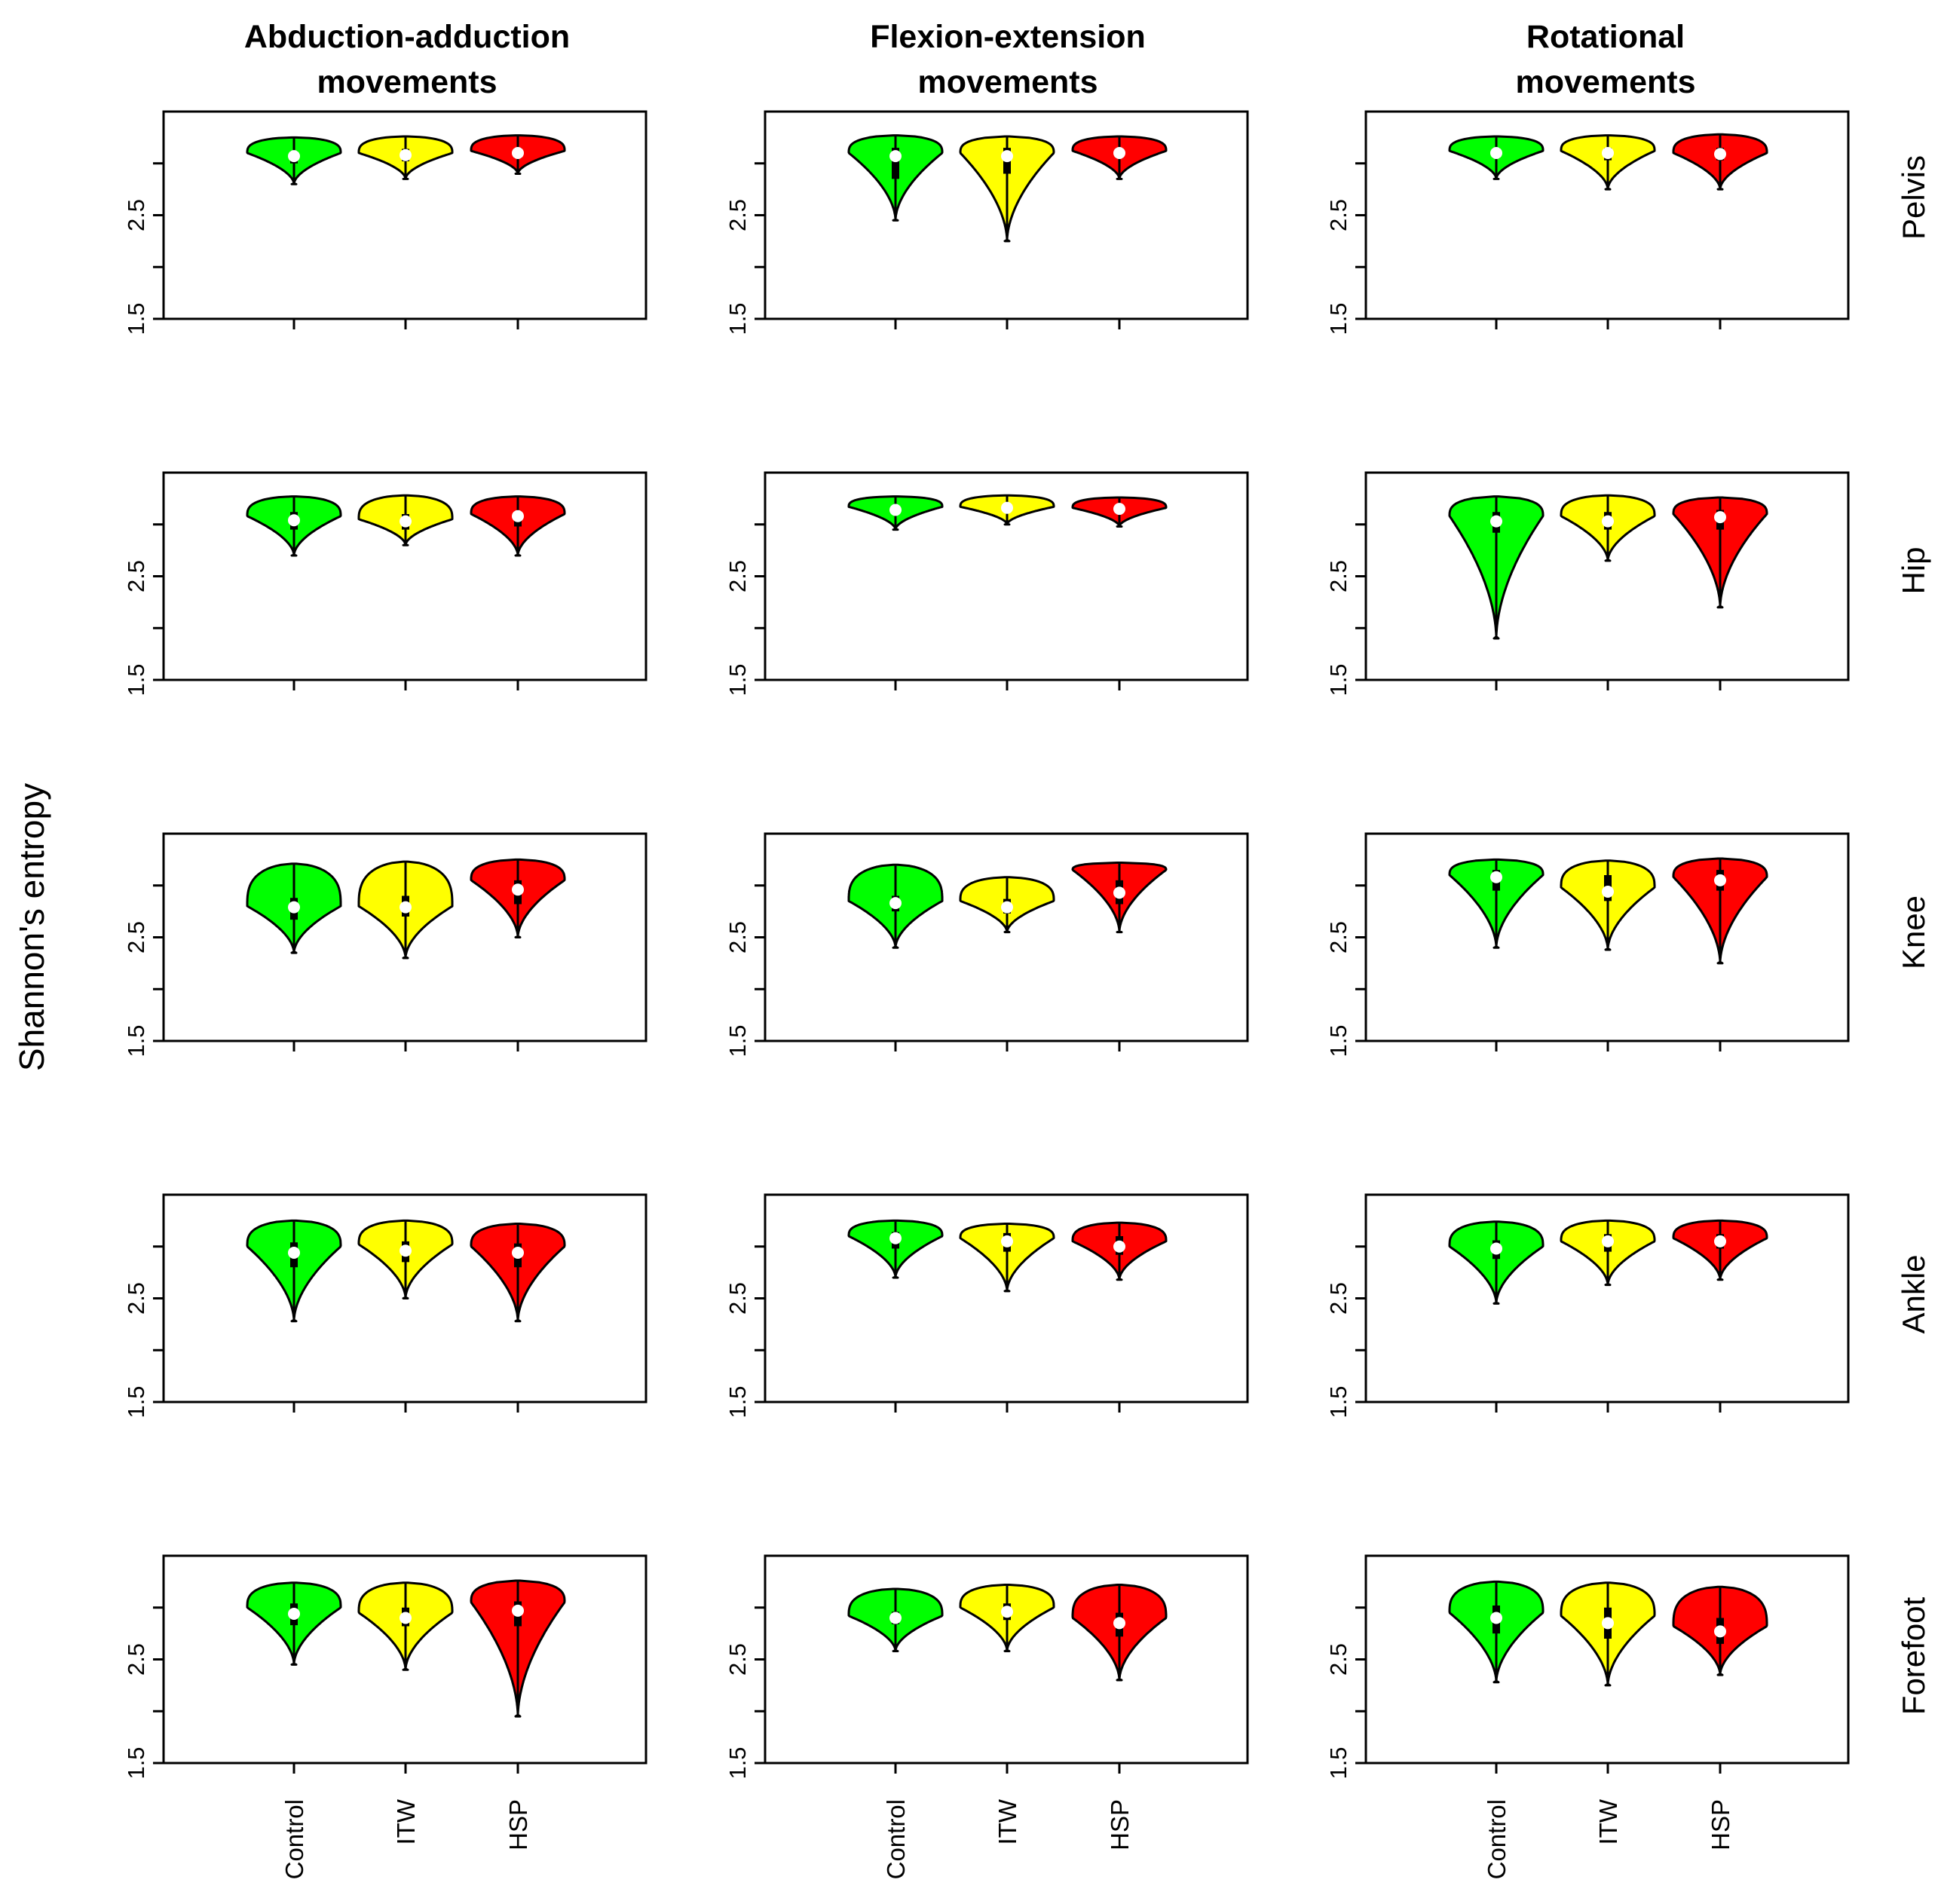 This screenshot has width=1941, height=1904. What do you see at coordinates (1338, 937) in the screenshot?
I see `panel-knee-col2-ylabel-1: 2.5` at bounding box center [1338, 937].